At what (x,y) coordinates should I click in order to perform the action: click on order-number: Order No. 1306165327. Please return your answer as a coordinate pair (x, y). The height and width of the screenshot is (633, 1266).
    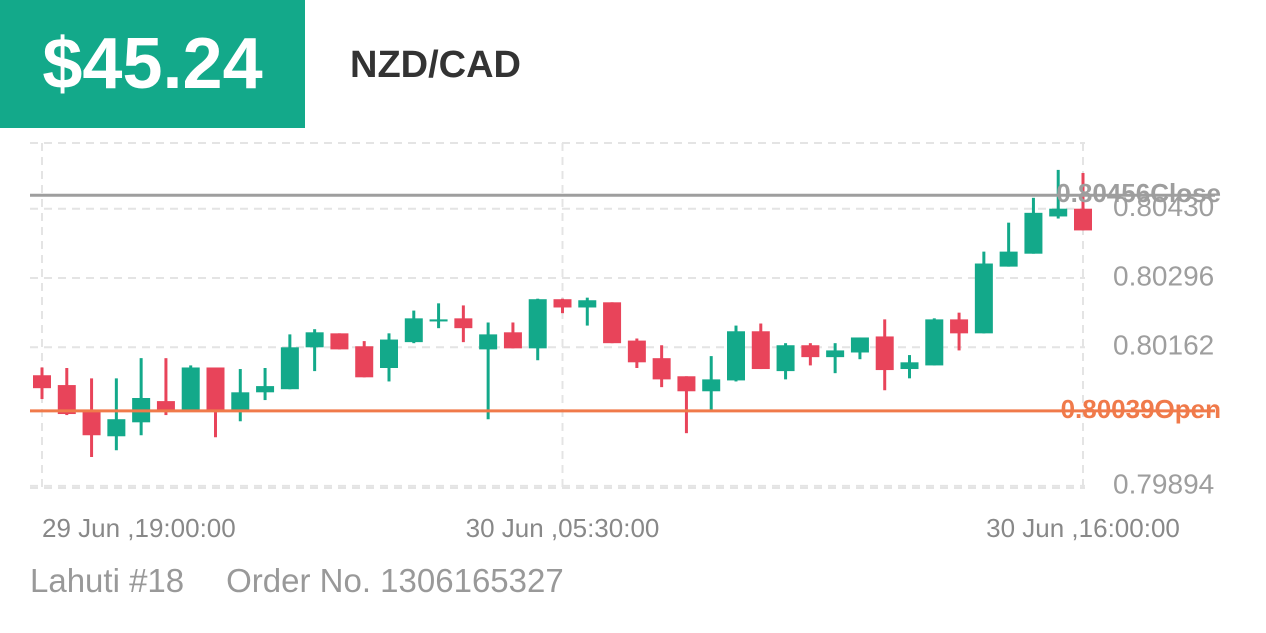
    Looking at the image, I should click on (395, 580).